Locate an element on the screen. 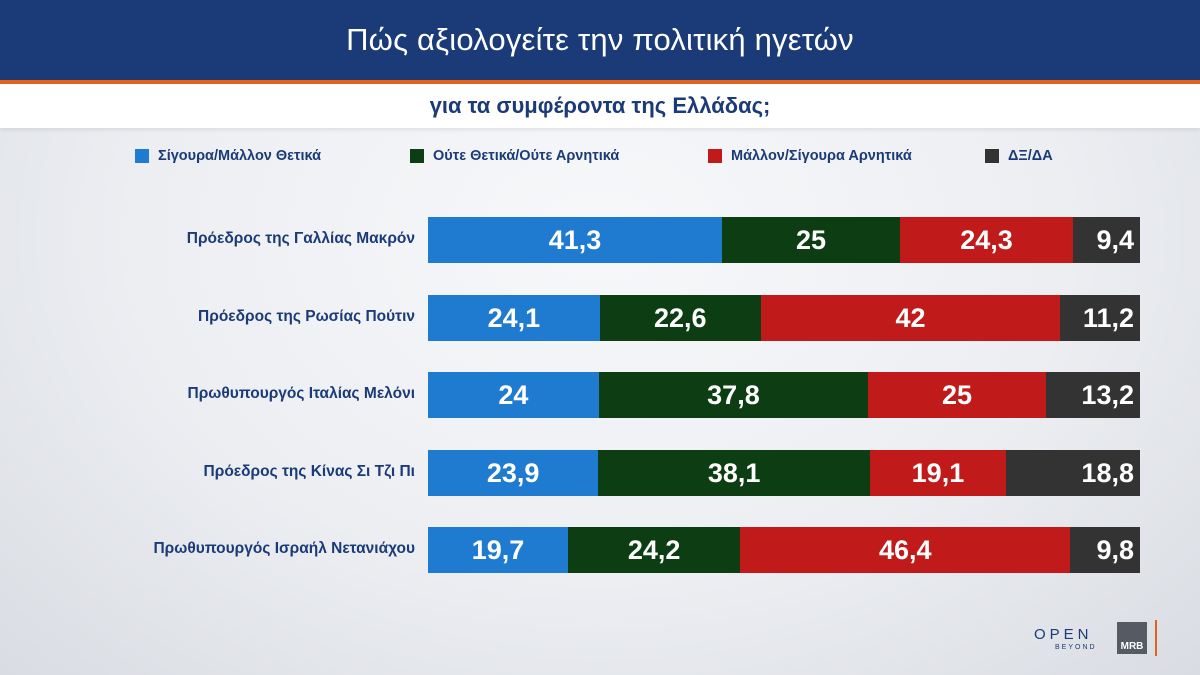 The width and height of the screenshot is (1200, 675). data-label-meloni-dk: 13,2 is located at coordinates (1107, 394).